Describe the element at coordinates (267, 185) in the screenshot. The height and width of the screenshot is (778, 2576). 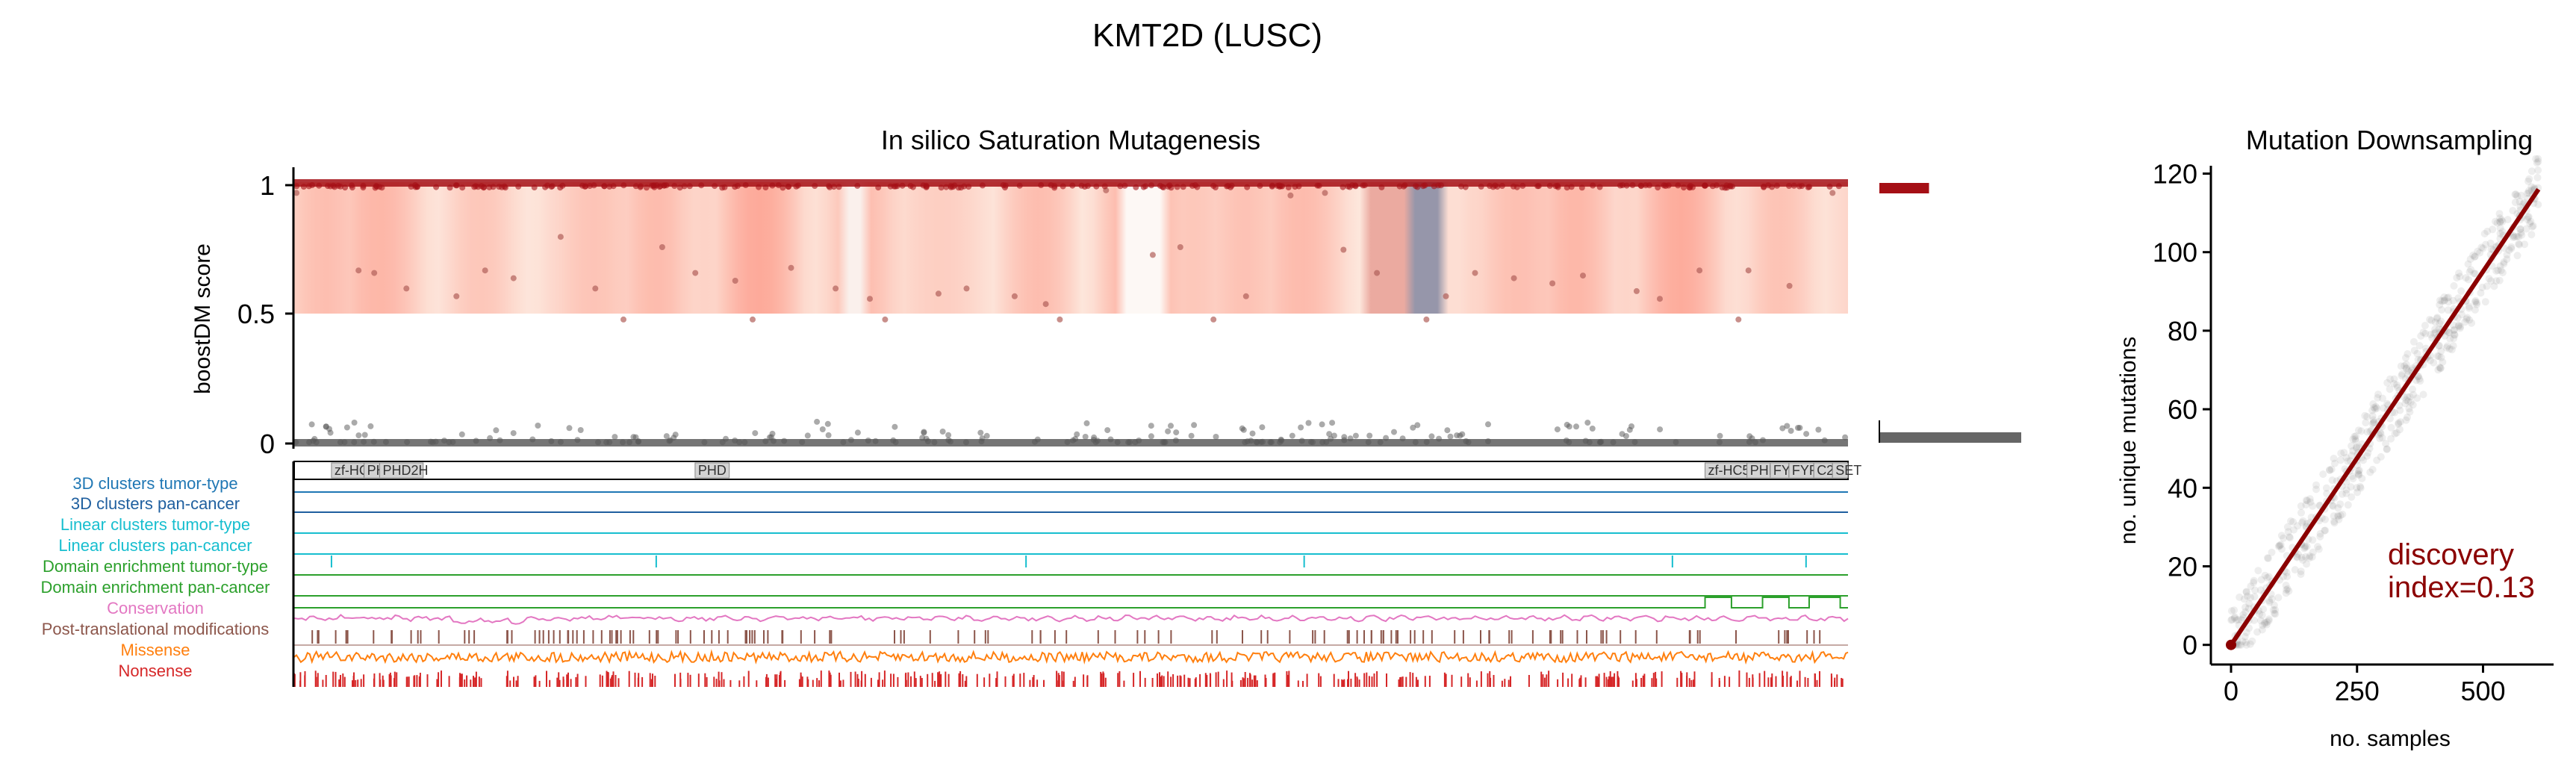
I see `y-tick-label-1: 1` at that location.